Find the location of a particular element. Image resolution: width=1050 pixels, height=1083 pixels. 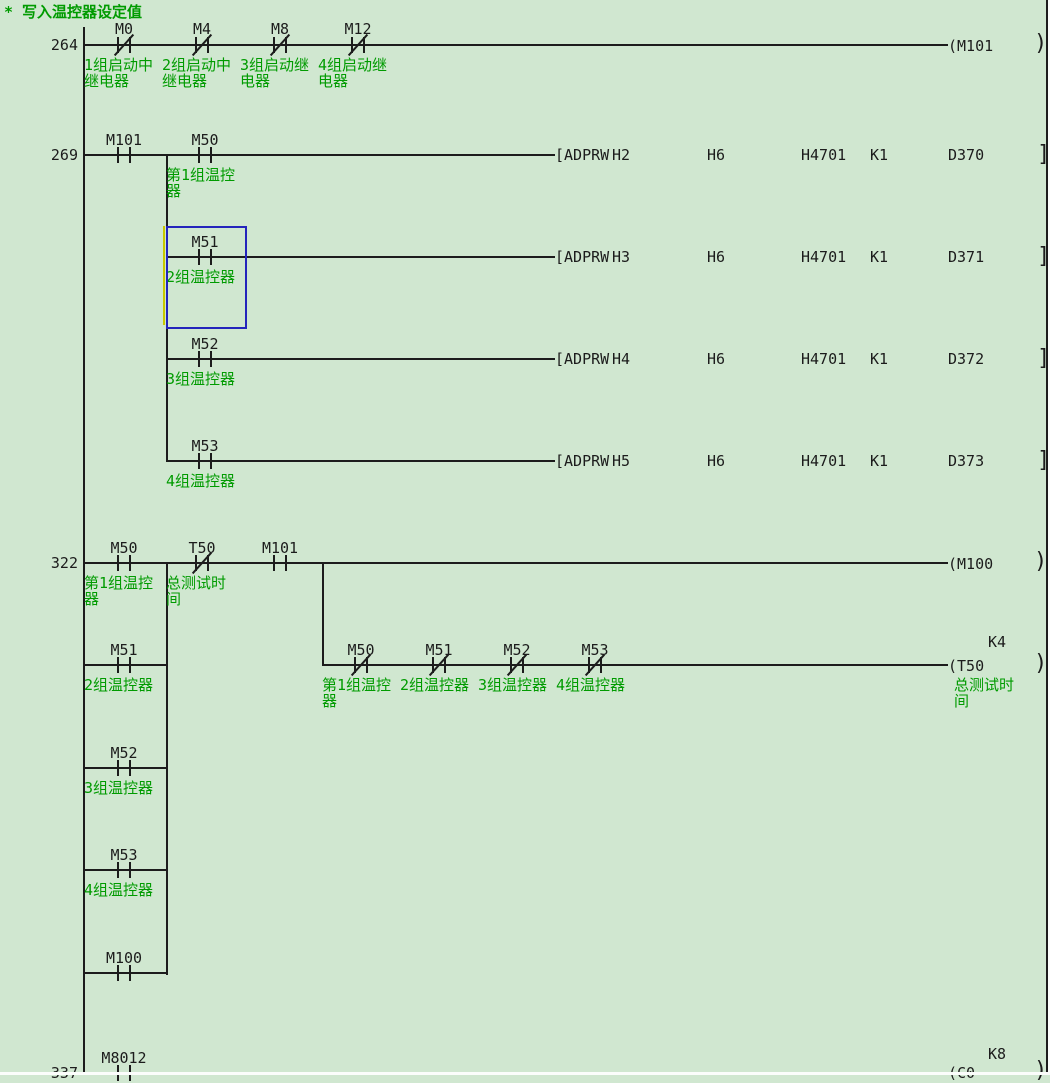

timer-preset-K4: K4 is located at coordinates (997, 642).